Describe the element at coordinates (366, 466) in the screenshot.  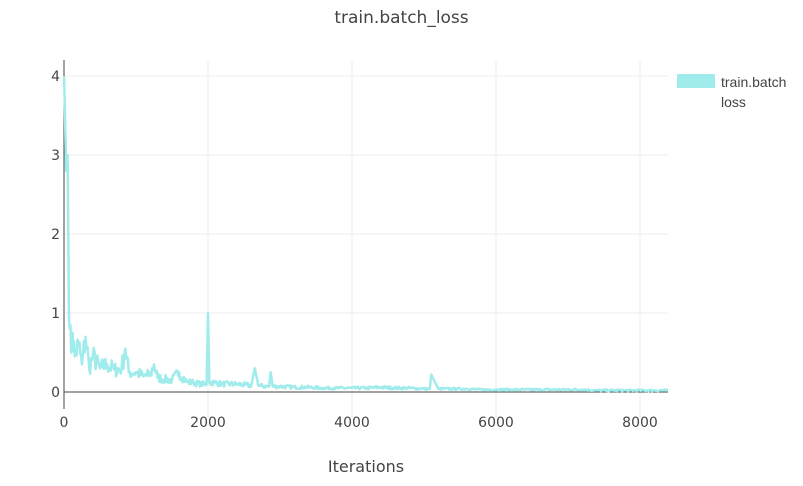
I see `x-axis-label: Iterations` at that location.